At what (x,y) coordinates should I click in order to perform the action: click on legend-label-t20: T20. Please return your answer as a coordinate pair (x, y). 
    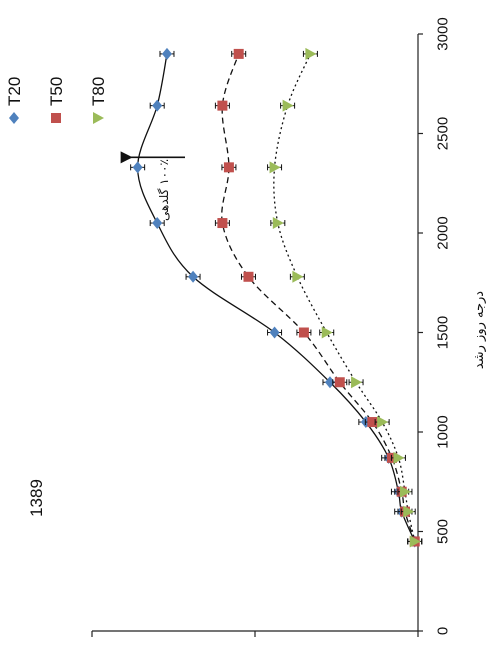
    Looking at the image, I should click on (14, 91).